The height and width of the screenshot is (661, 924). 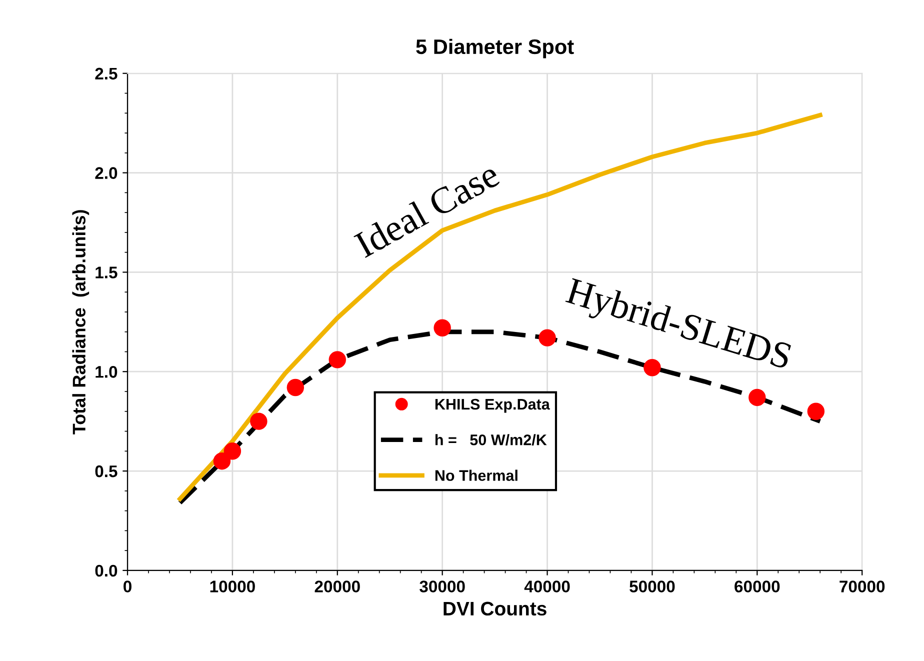 I want to click on y-tick-label: 1.5, so click(x=107, y=272).